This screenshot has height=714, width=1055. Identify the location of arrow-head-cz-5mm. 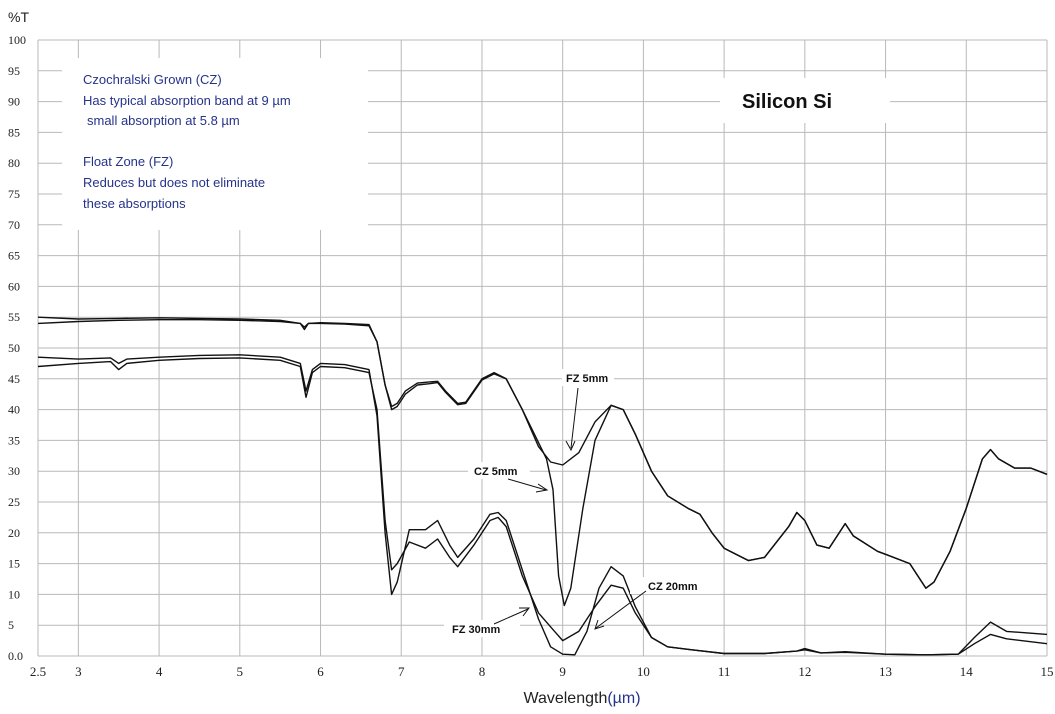
(542, 488).